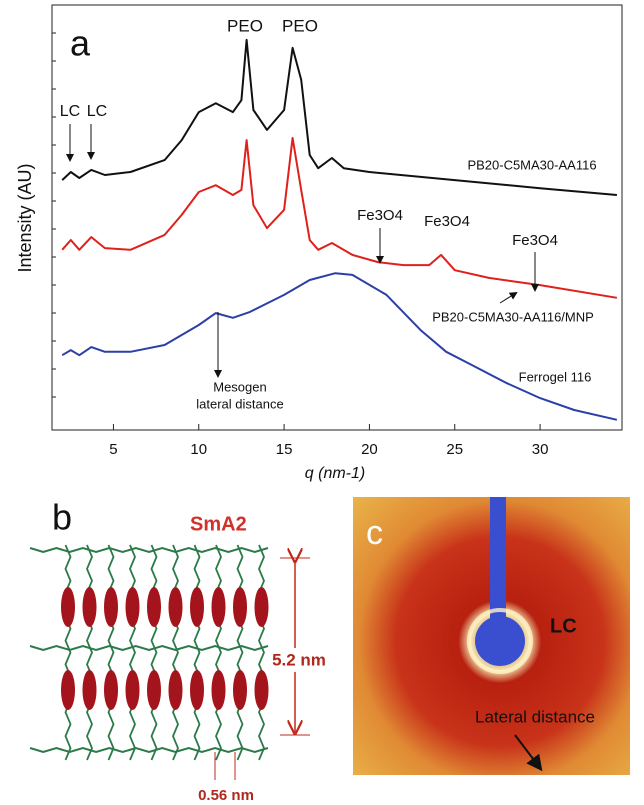 The image size is (644, 805). What do you see at coordinates (80, 43) in the screenshot?
I see `panel-label: a` at bounding box center [80, 43].